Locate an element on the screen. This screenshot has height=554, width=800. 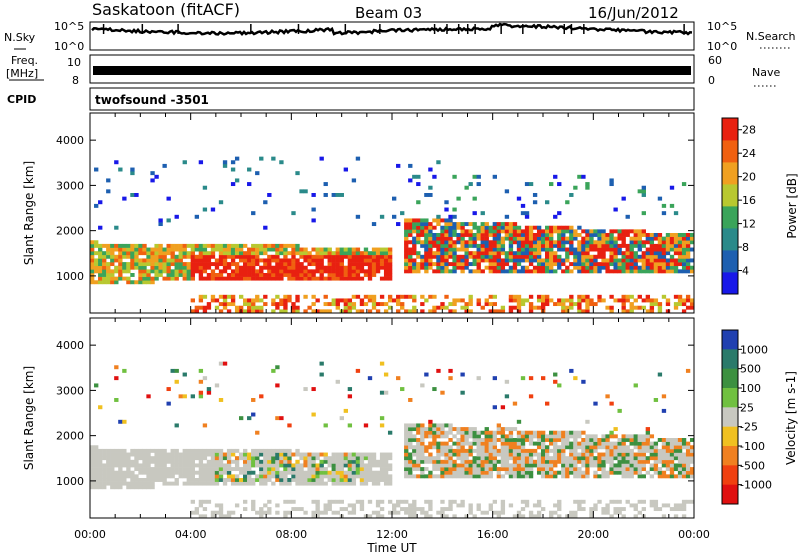
cpid-left-label: CPID is located at coordinates (21, 99).